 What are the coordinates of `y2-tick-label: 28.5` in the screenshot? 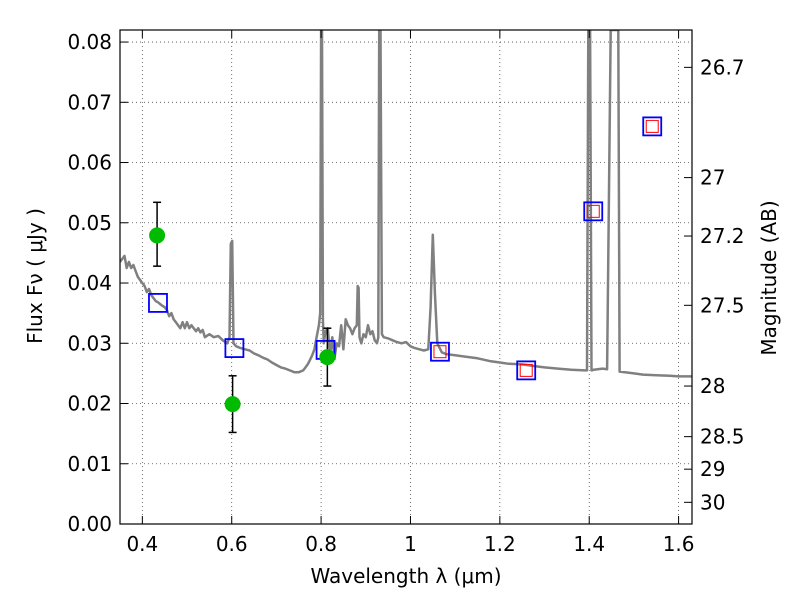 It's located at (722, 437).